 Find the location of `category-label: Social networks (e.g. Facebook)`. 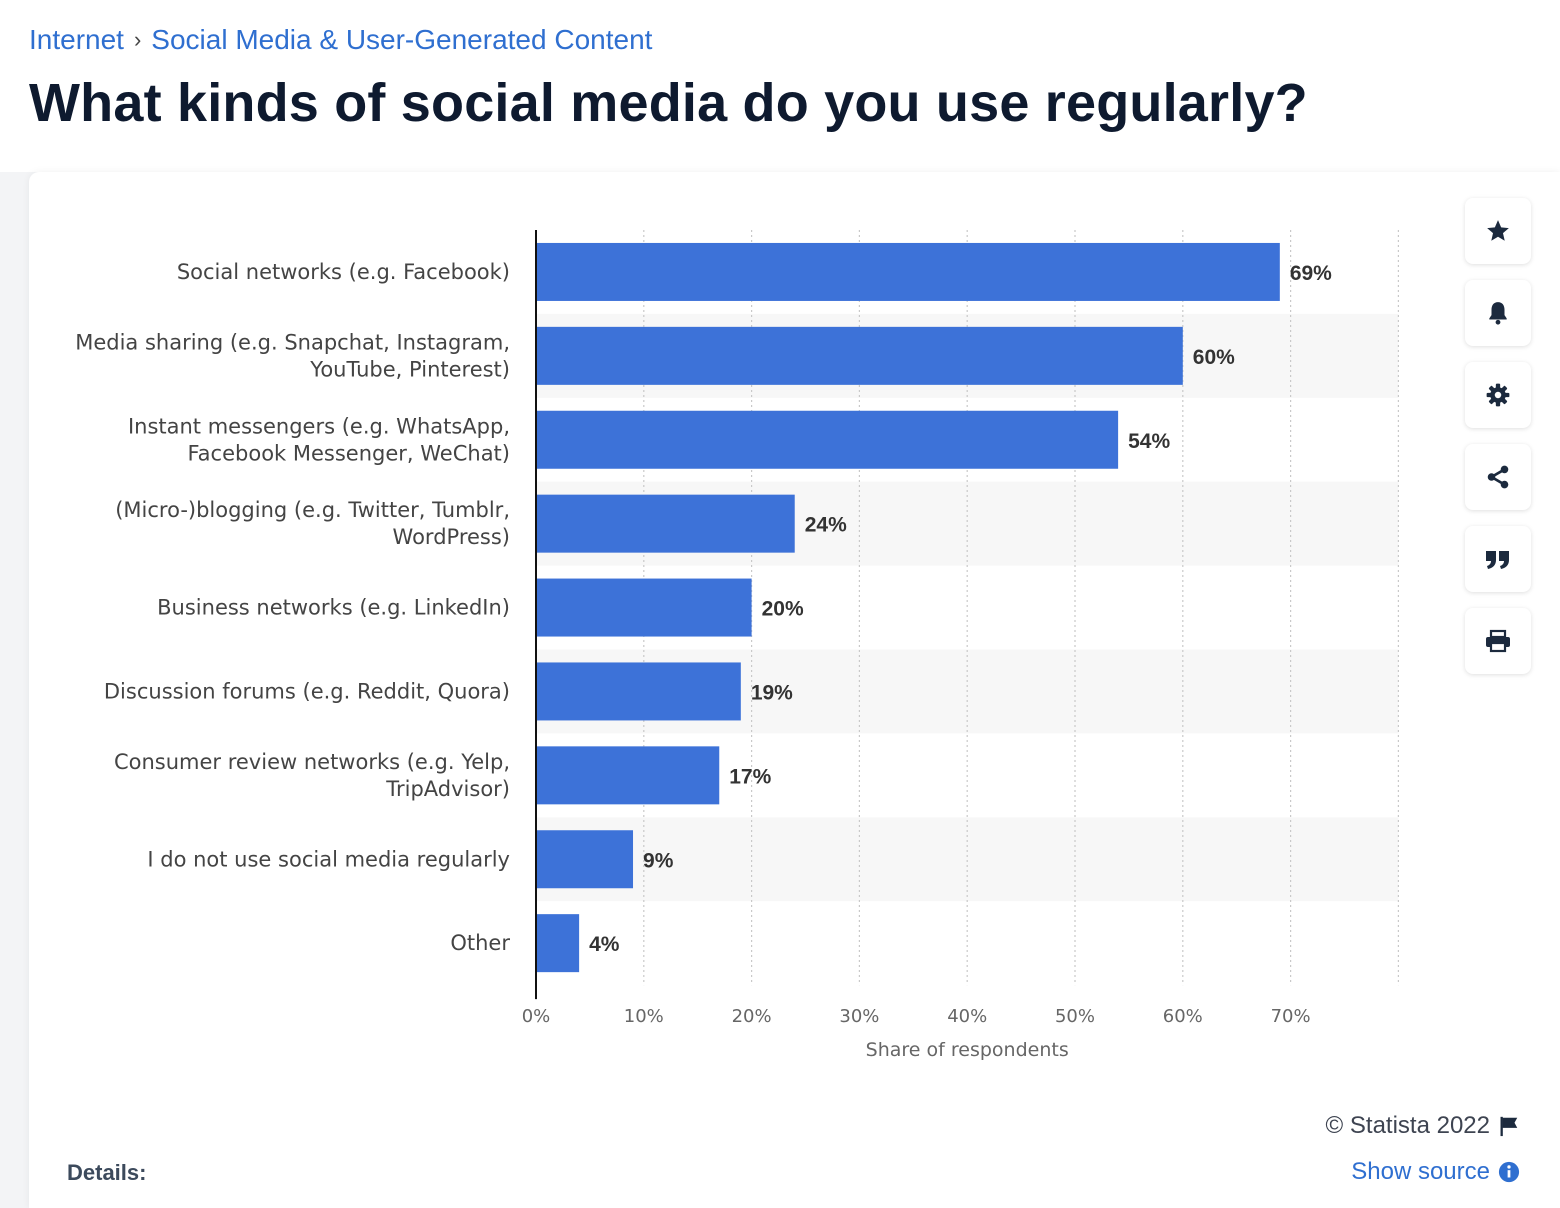

category-label: Social networks (e.g. Facebook) is located at coordinates (343, 272).